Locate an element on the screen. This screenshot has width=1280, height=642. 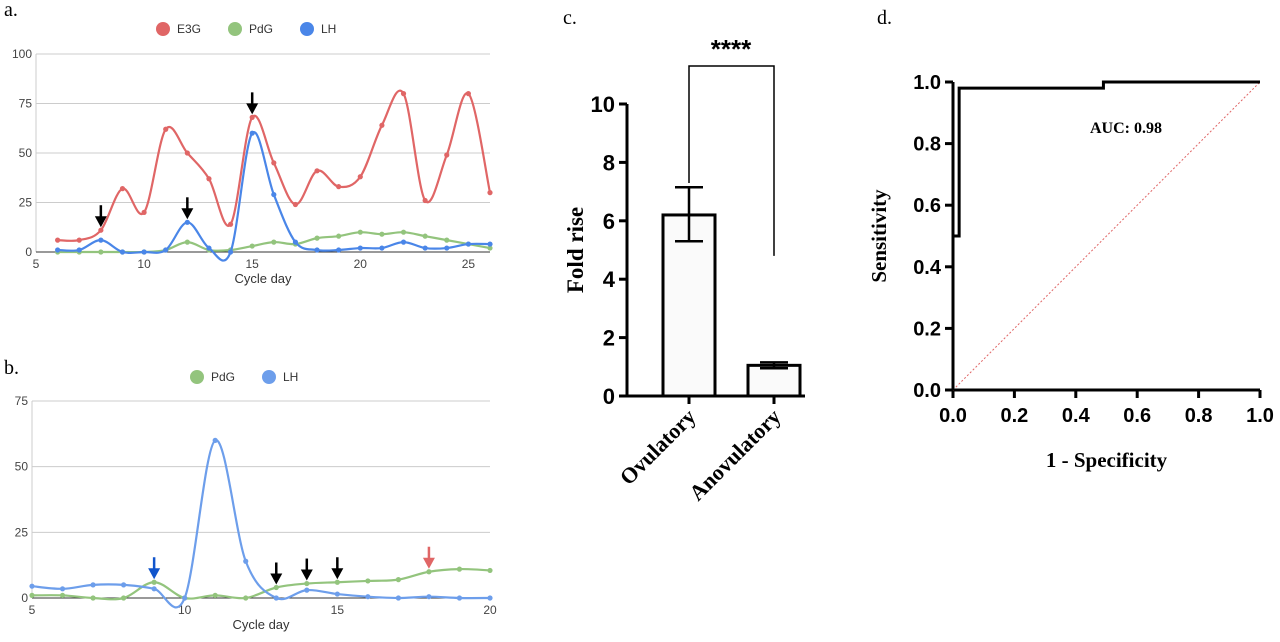
significance-label: **** is located at coordinates (731, 49).